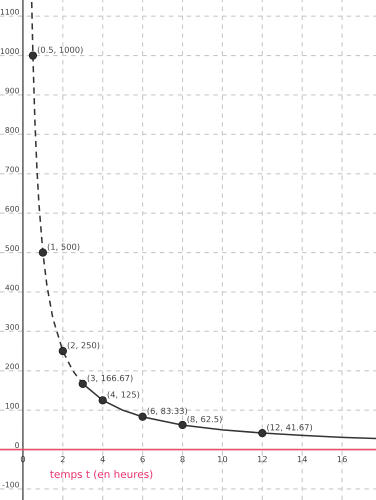  What do you see at coordinates (62, 459) in the screenshot?
I see `x-tick-label: 2` at bounding box center [62, 459].